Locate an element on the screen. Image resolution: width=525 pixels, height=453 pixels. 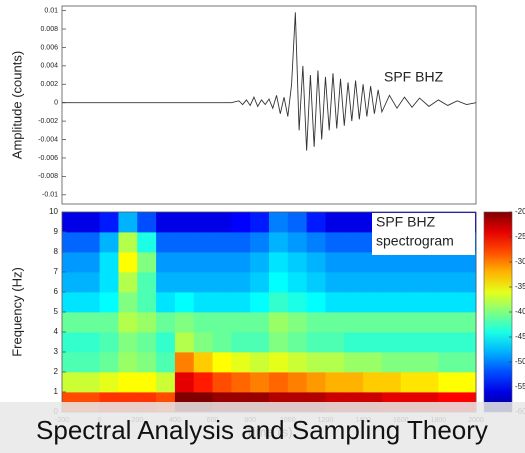
y-tick-label: 0.008 is located at coordinates (49, 29).